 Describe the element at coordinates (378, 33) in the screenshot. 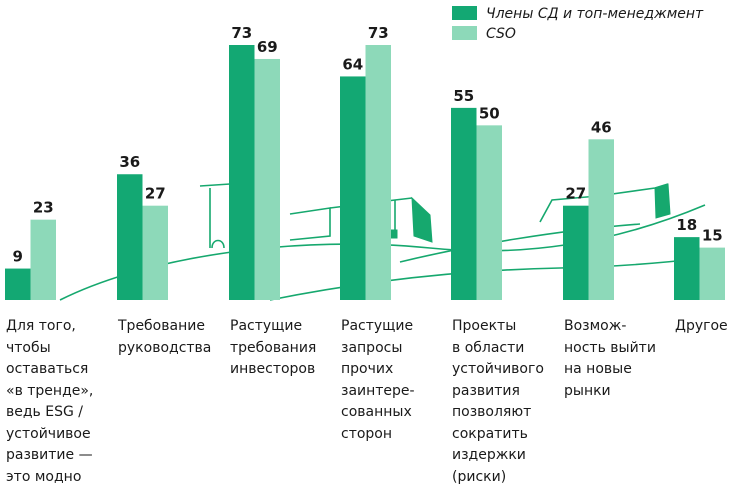

I see `value-label-cso-3: 73` at that location.